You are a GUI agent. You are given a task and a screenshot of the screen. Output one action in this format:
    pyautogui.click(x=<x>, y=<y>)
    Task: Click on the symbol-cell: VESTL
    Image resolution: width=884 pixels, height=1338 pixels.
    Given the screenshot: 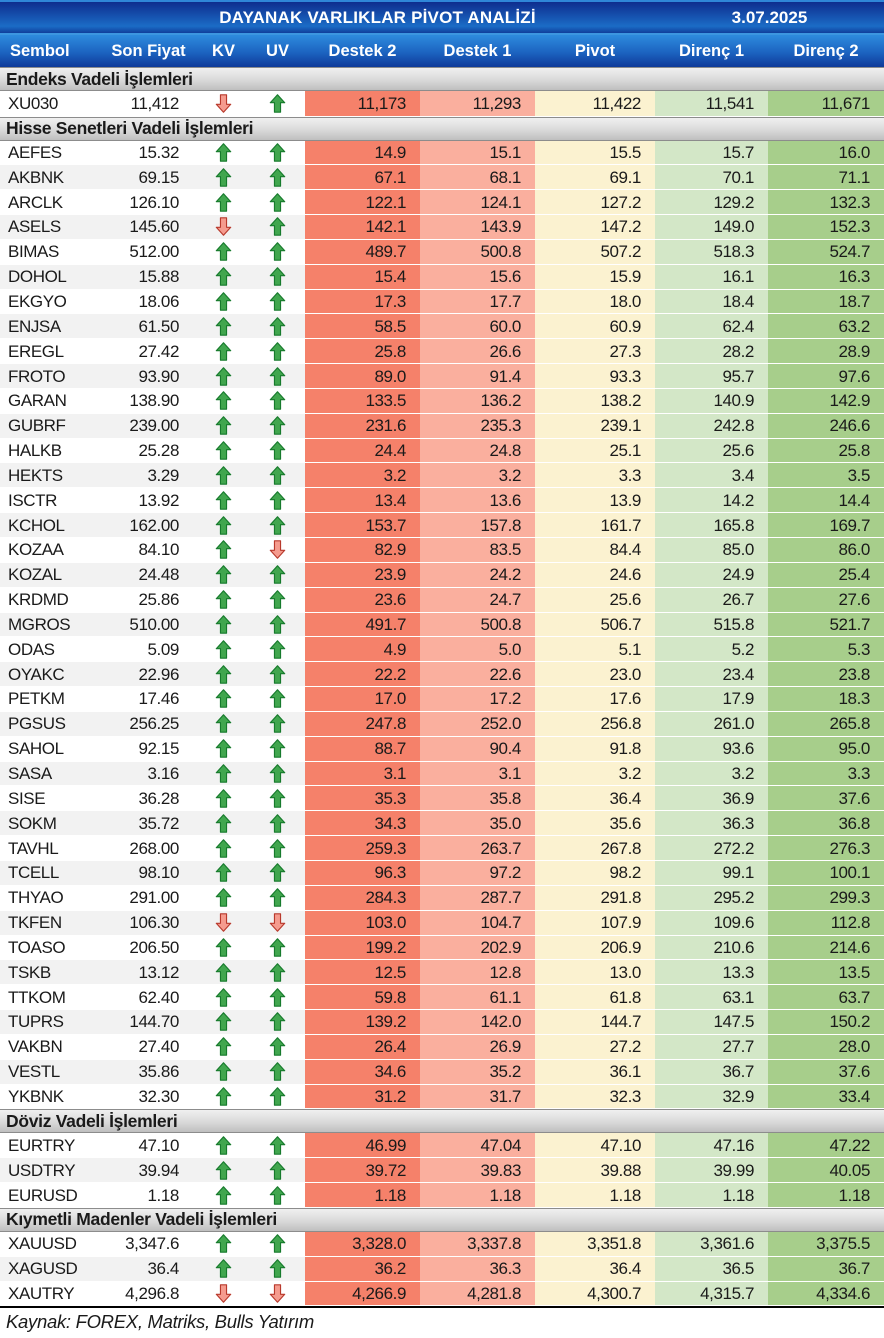 What is the action you would take?
    pyautogui.click(x=50, y=1072)
    